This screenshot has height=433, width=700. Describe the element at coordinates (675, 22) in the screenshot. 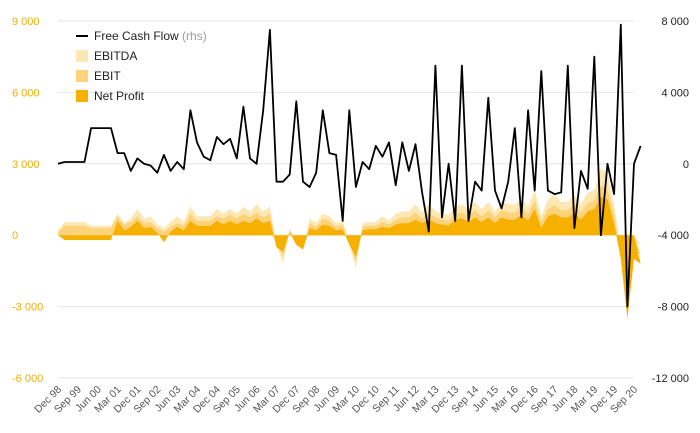

I see `y-right-tick-label: 8 000` at that location.